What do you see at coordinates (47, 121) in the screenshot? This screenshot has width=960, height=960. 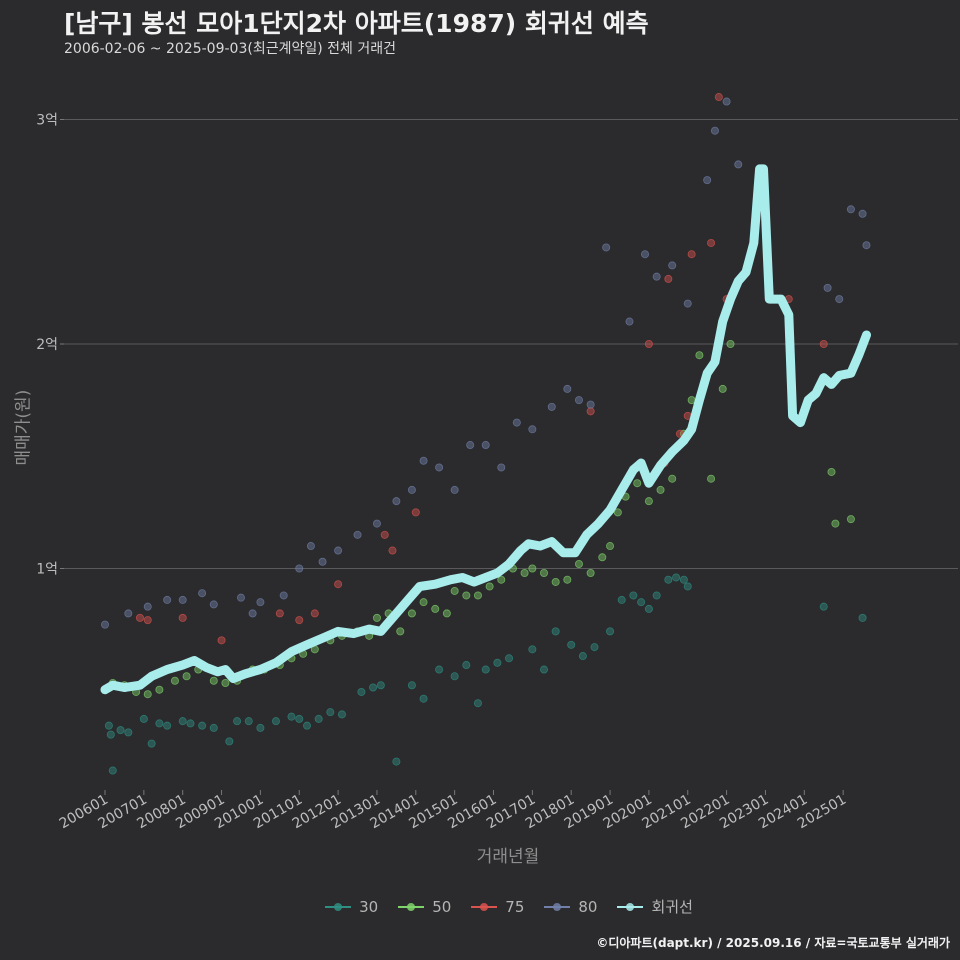 I see `y-tick-label: 3억` at bounding box center [47, 121].